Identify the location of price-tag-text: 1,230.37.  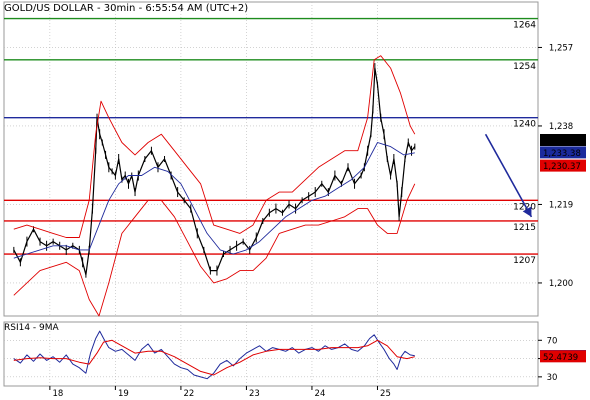
(562, 167).